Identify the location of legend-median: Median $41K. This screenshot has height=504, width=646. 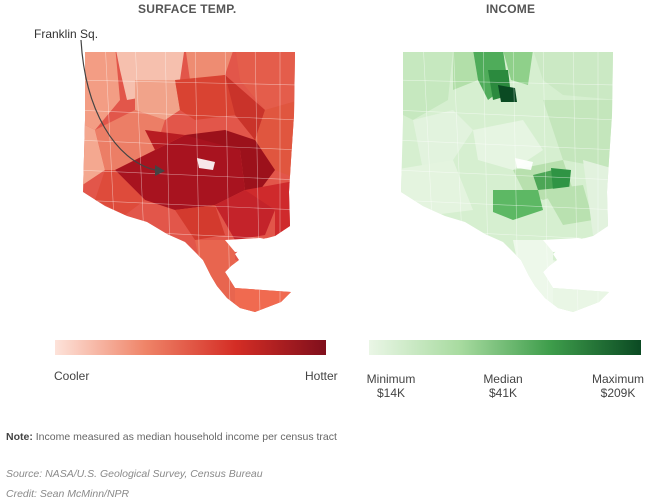
(503, 386).